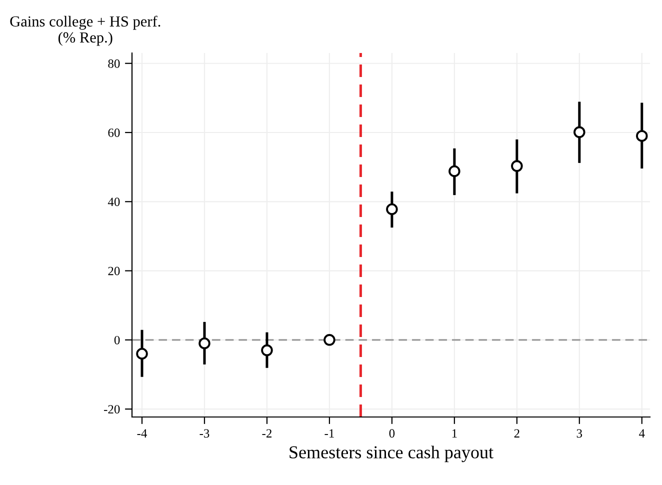 Image resolution: width=662 pixels, height=485 pixels. Describe the element at coordinates (114, 132) in the screenshot. I see `y-tick-label: 60` at that location.